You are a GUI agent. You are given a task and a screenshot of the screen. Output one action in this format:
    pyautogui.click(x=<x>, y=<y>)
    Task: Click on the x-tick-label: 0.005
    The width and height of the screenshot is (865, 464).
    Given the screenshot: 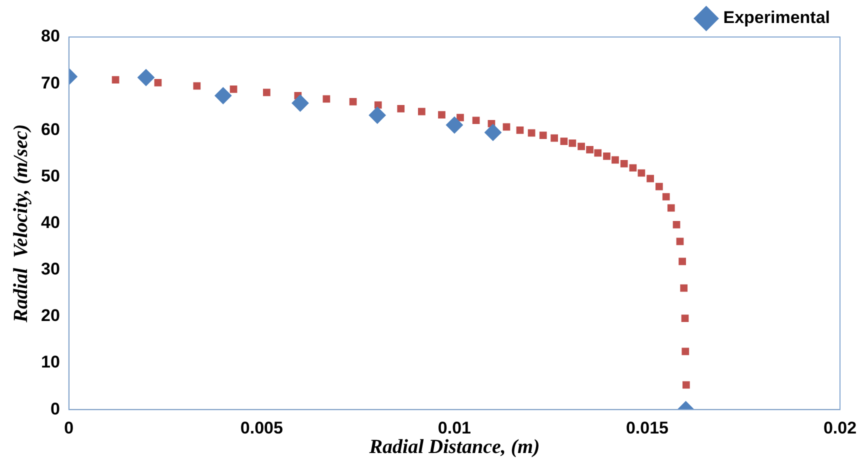 What is the action you would take?
    pyautogui.click(x=261, y=428)
    